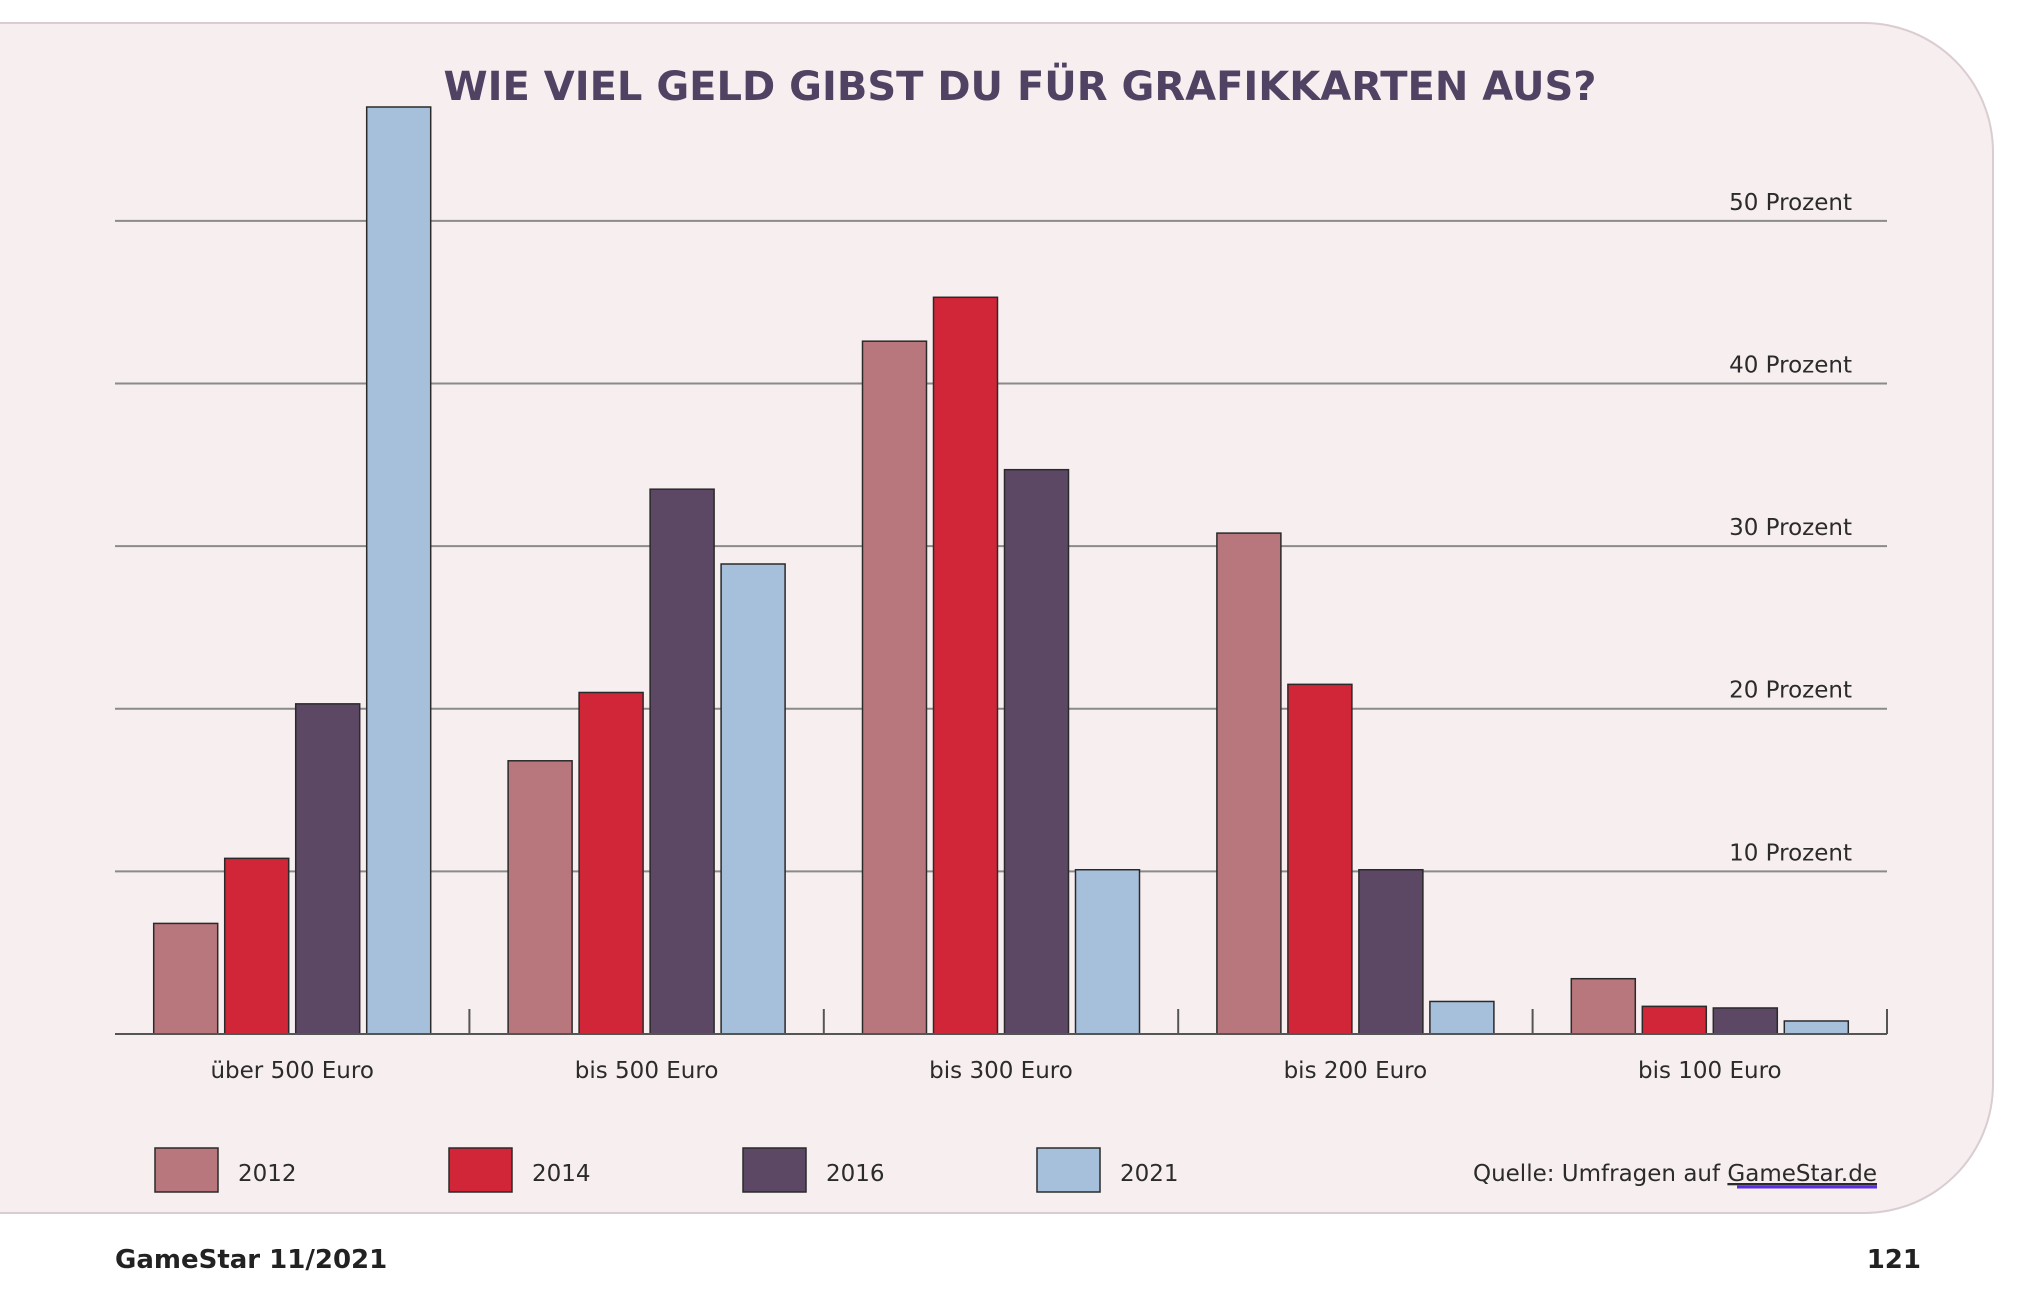 The image size is (2041, 1297). What do you see at coordinates (186, 1170) in the screenshot?
I see `legend-swatch-2012` at bounding box center [186, 1170].